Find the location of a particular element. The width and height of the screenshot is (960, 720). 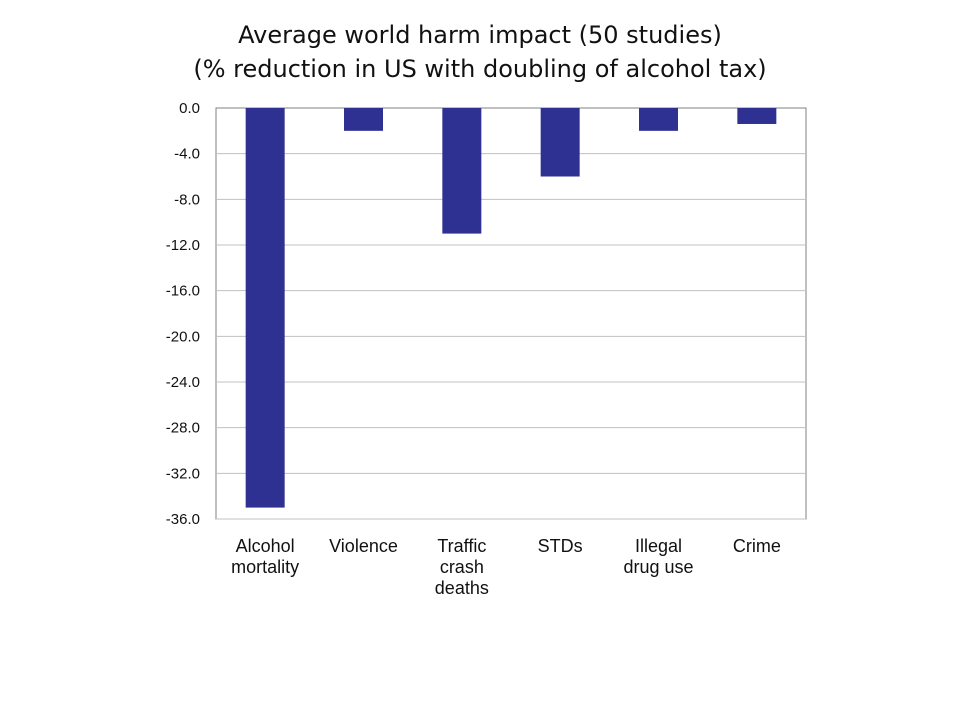

x-category-label-line: Violence is located at coordinates (363, 546).